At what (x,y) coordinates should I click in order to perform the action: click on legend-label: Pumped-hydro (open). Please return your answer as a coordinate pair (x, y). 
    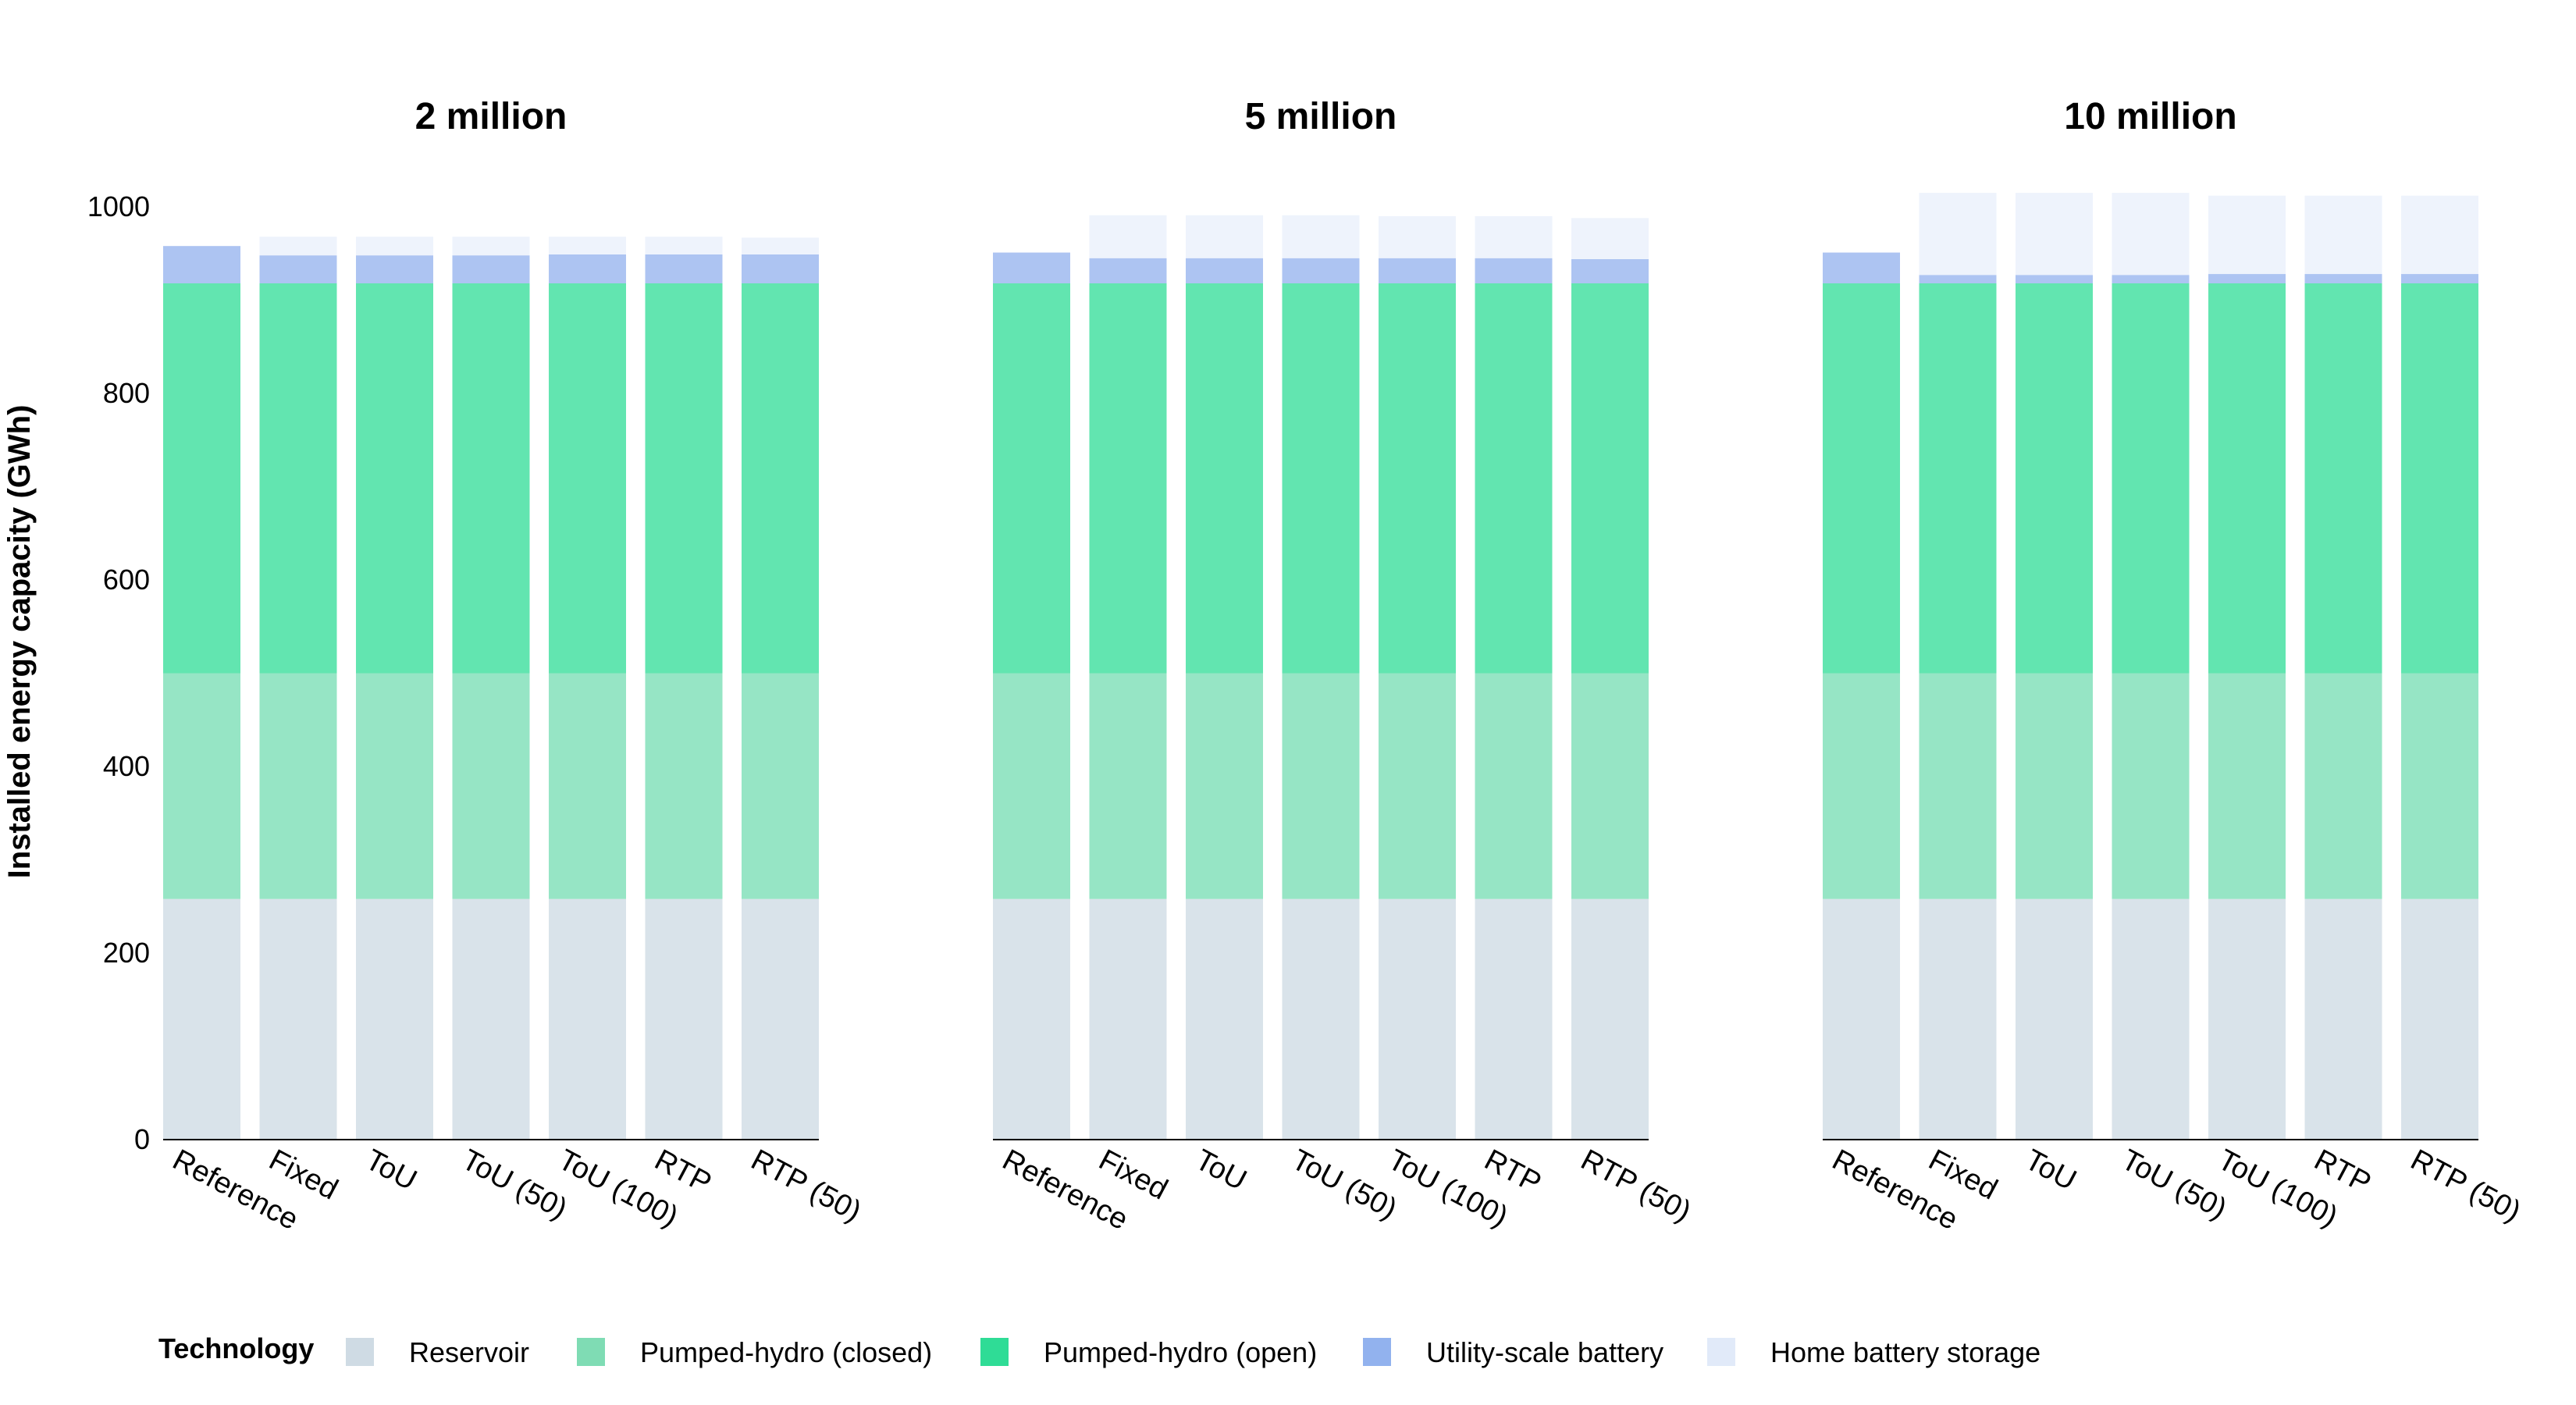
    Looking at the image, I should click on (1180, 1352).